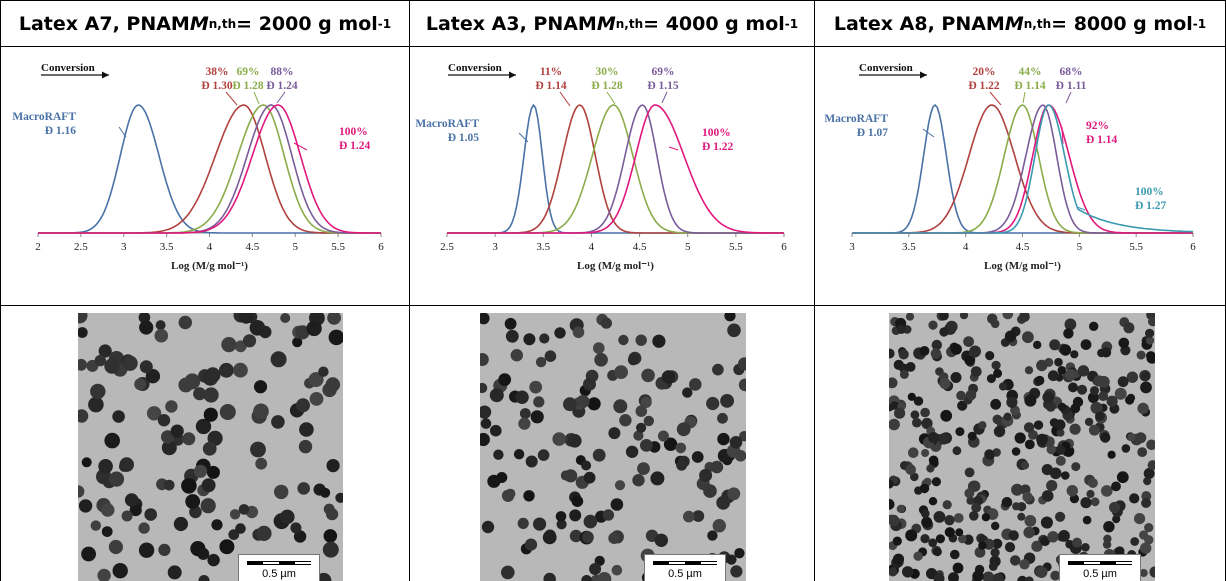 This screenshot has width=1226, height=581. What do you see at coordinates (447, 124) in the screenshot?
I see `series-label-line: MacroRAFT` at bounding box center [447, 124].